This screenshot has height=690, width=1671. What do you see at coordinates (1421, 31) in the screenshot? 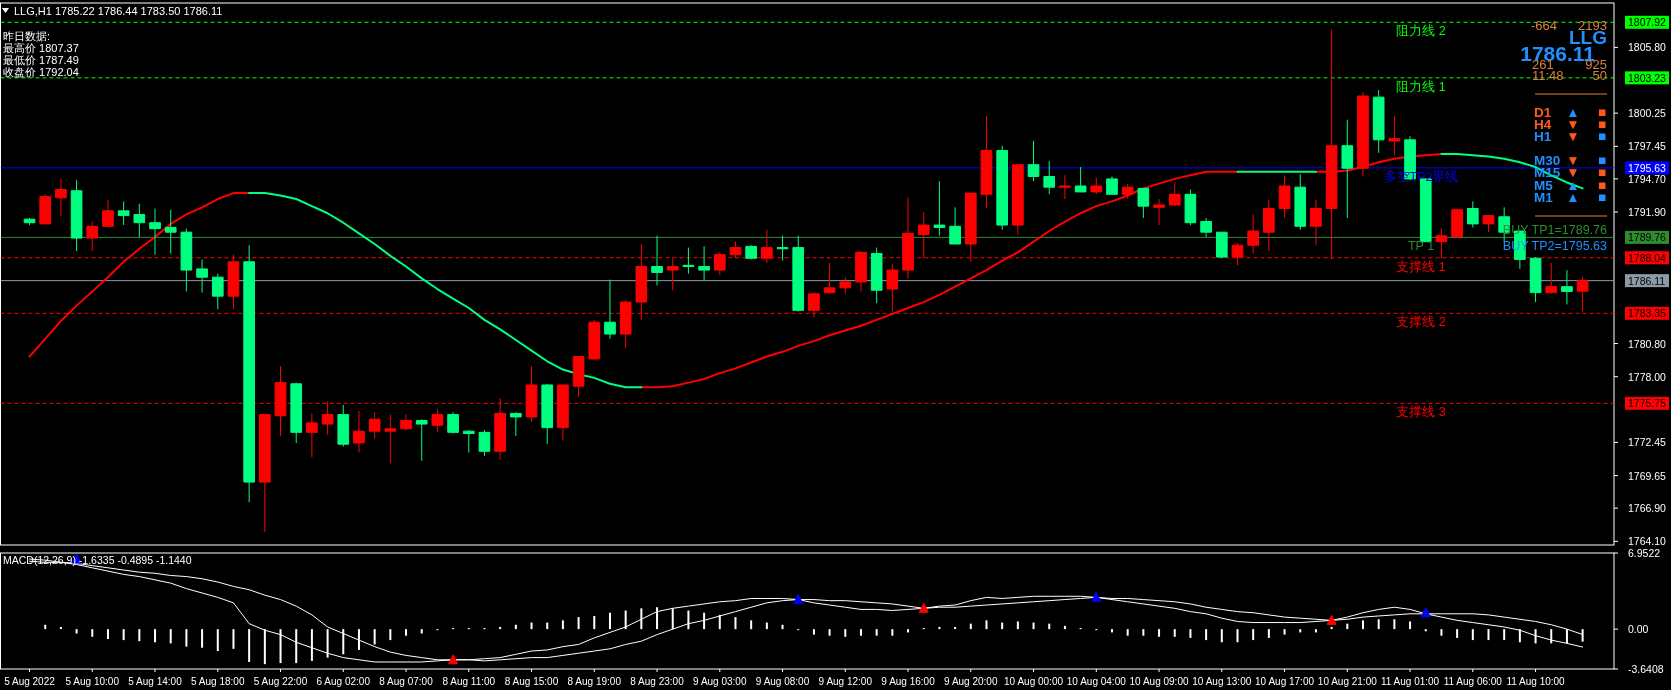
I see `ref-line-label: 阻力线 2` at bounding box center [1421, 31].